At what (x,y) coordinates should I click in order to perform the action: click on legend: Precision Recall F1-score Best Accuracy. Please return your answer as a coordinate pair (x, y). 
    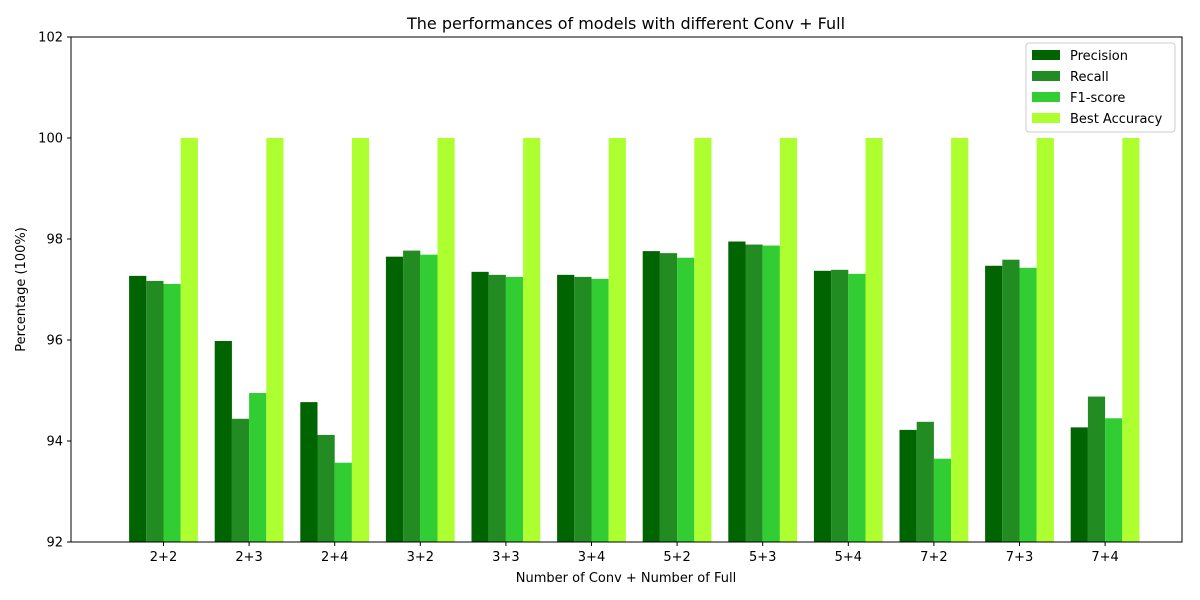
    Looking at the image, I should click on (1100, 87).